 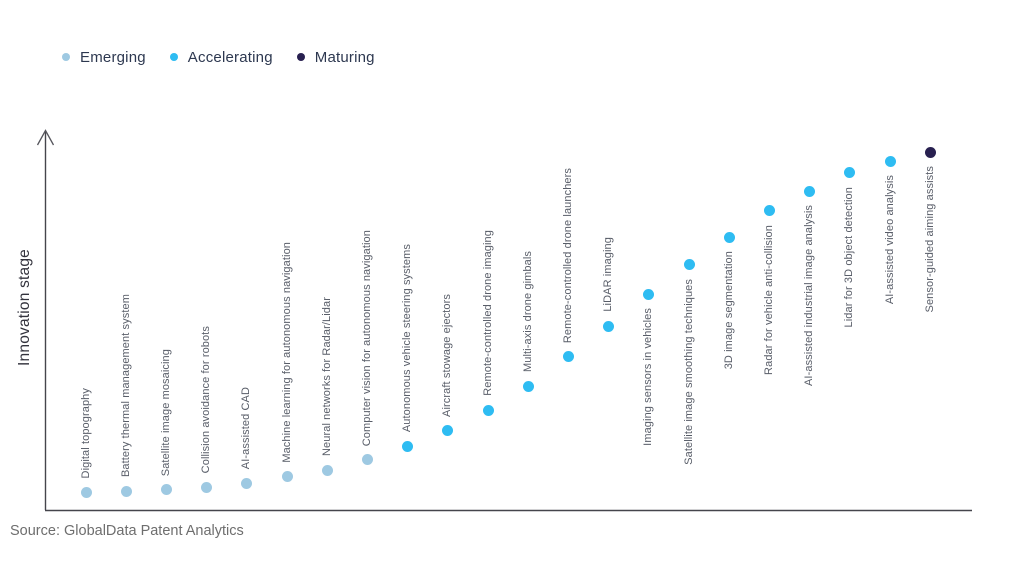 I want to click on data-point-label: AI-assisted video analysis, so click(x=889, y=240).